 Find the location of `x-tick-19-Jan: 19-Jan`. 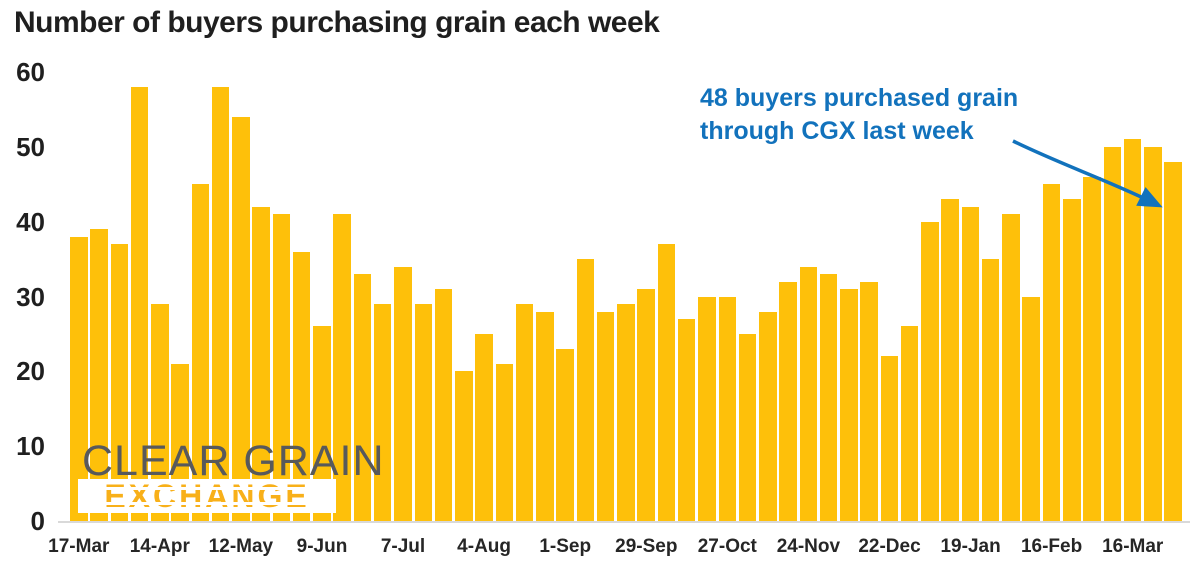

x-tick-19-Jan: 19-Jan is located at coordinates (970, 546).